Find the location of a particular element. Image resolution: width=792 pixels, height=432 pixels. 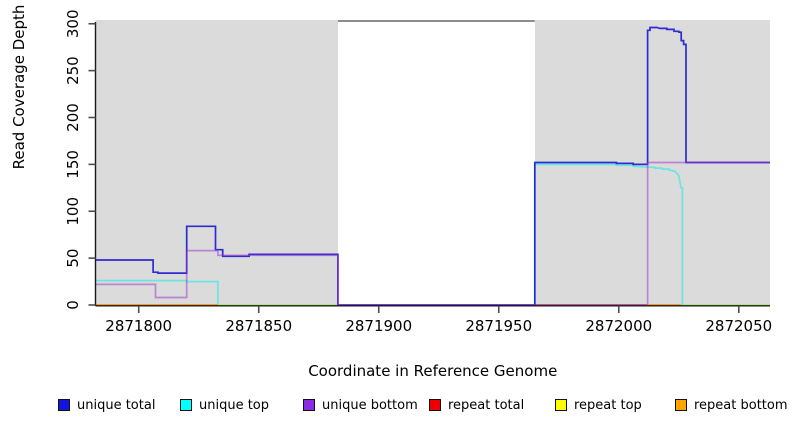

y-tick-label: 0 is located at coordinates (73, 305).